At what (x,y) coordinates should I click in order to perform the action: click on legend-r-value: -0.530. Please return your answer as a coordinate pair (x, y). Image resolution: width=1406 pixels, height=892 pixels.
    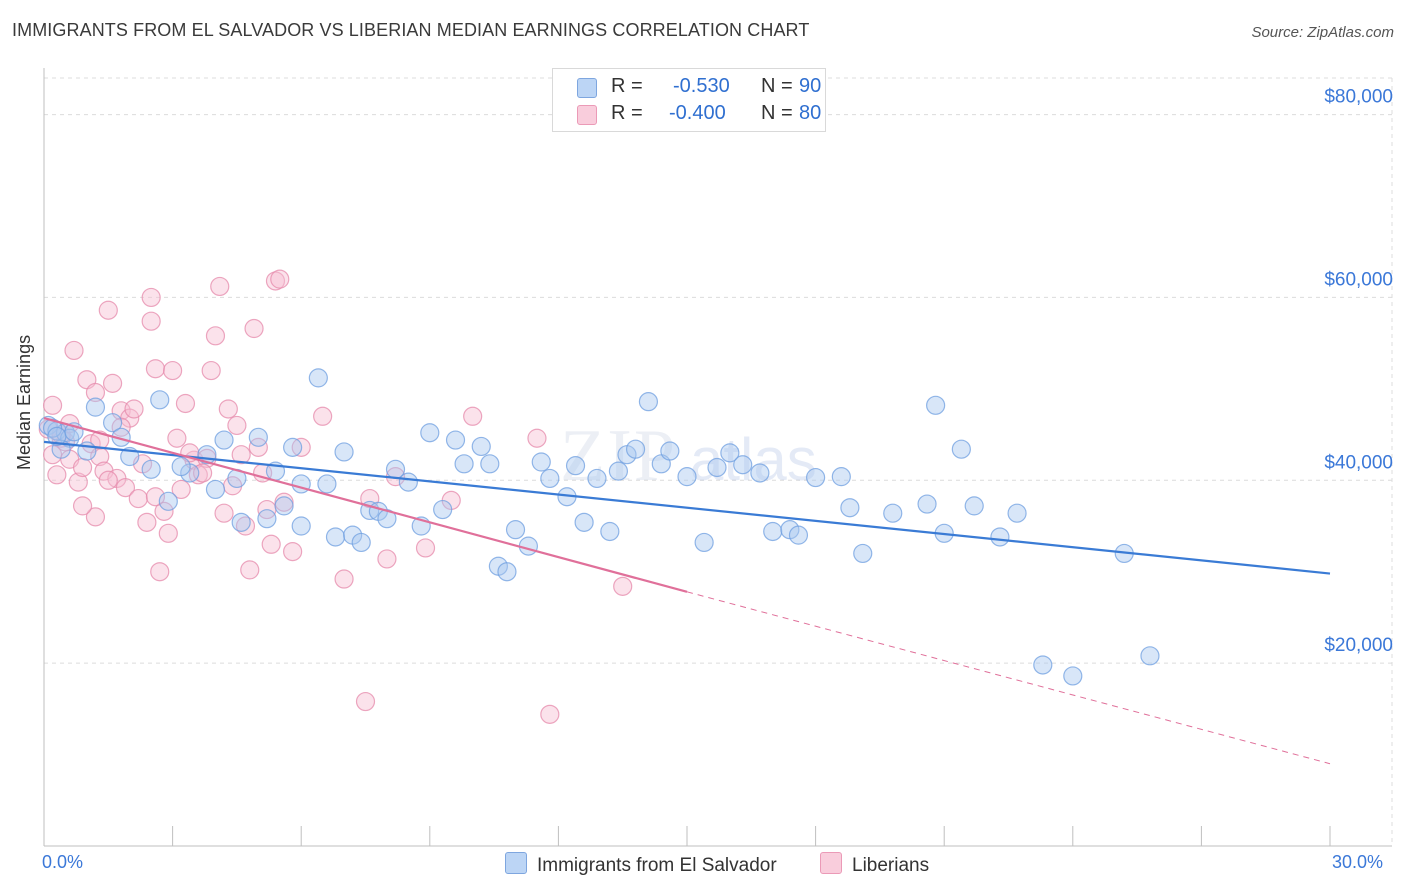
    Looking at the image, I should click on (701, 86).